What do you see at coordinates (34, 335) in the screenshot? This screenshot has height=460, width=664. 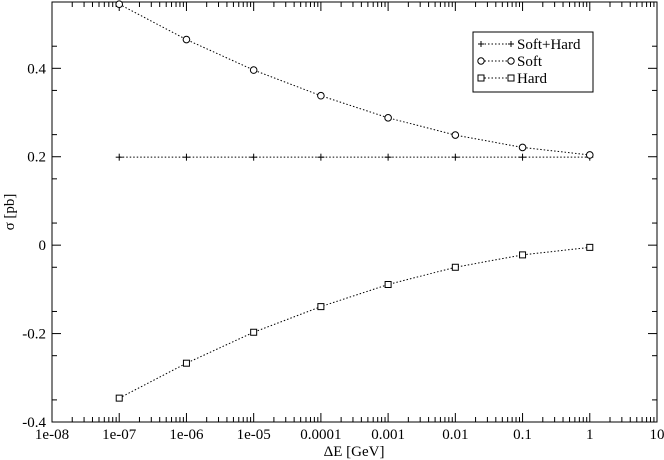 I see `y-tick-label: -0.2` at bounding box center [34, 335].